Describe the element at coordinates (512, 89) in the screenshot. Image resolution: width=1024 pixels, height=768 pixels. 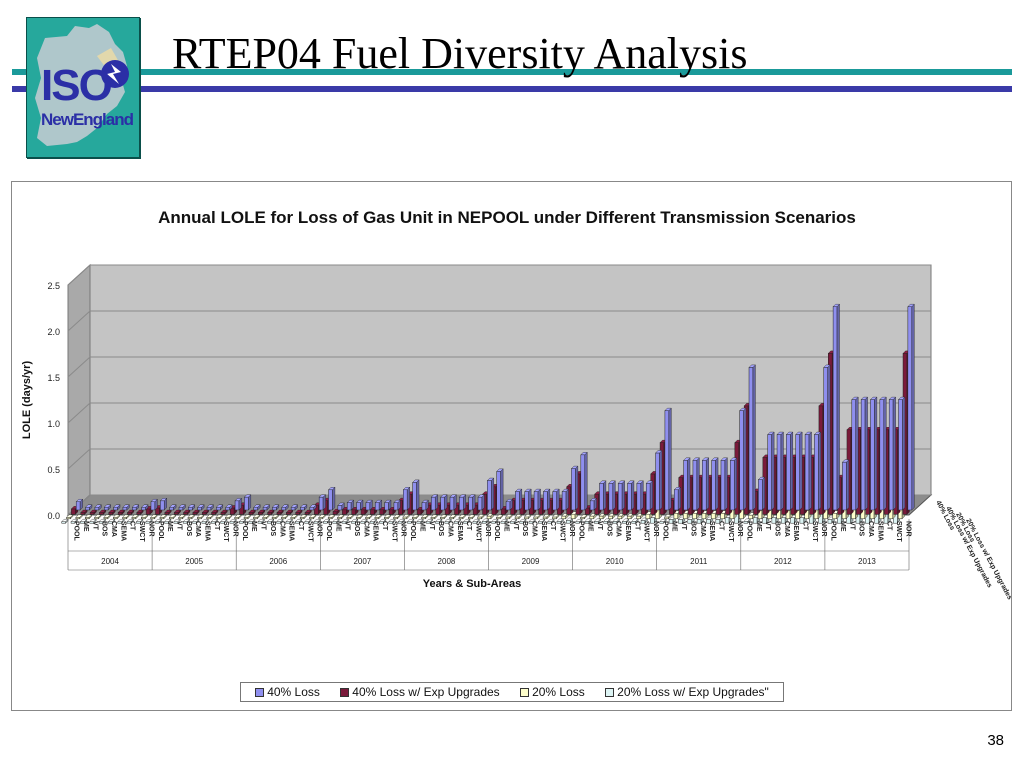
I see `header-blue-rule` at that location.